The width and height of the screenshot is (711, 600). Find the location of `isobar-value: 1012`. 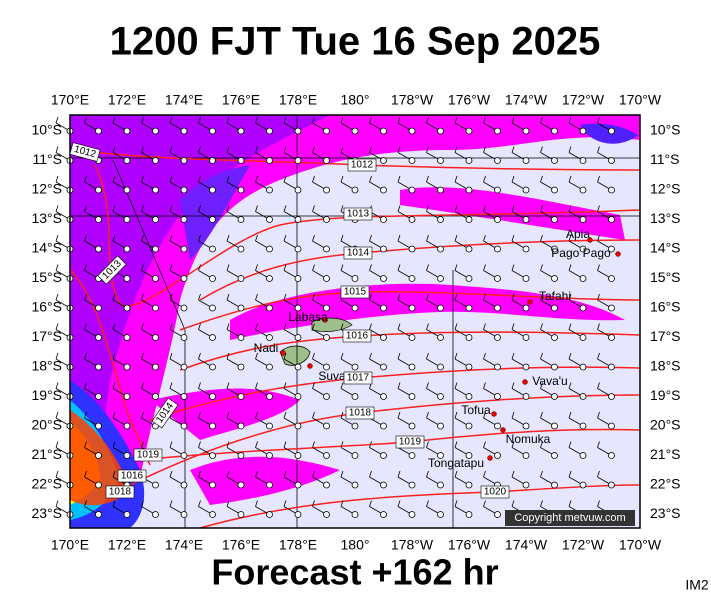

isobar-value: 1012 is located at coordinates (362, 165).